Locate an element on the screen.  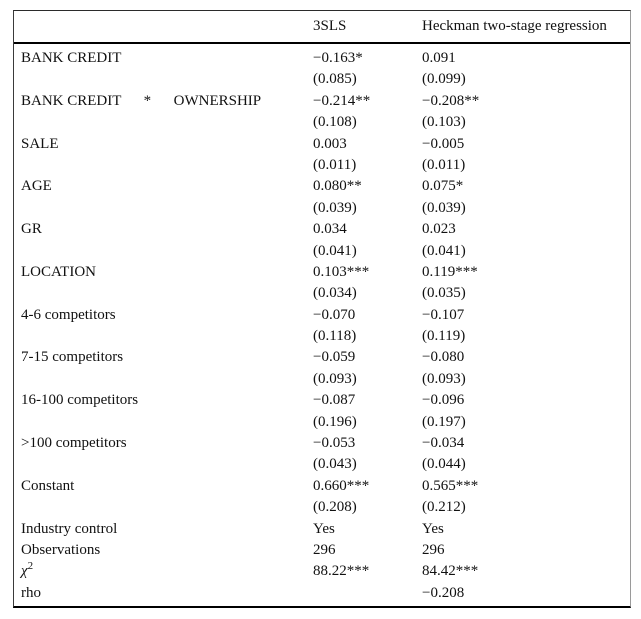
coef-cell-heckman: −0.005 is located at coordinates (443, 143).